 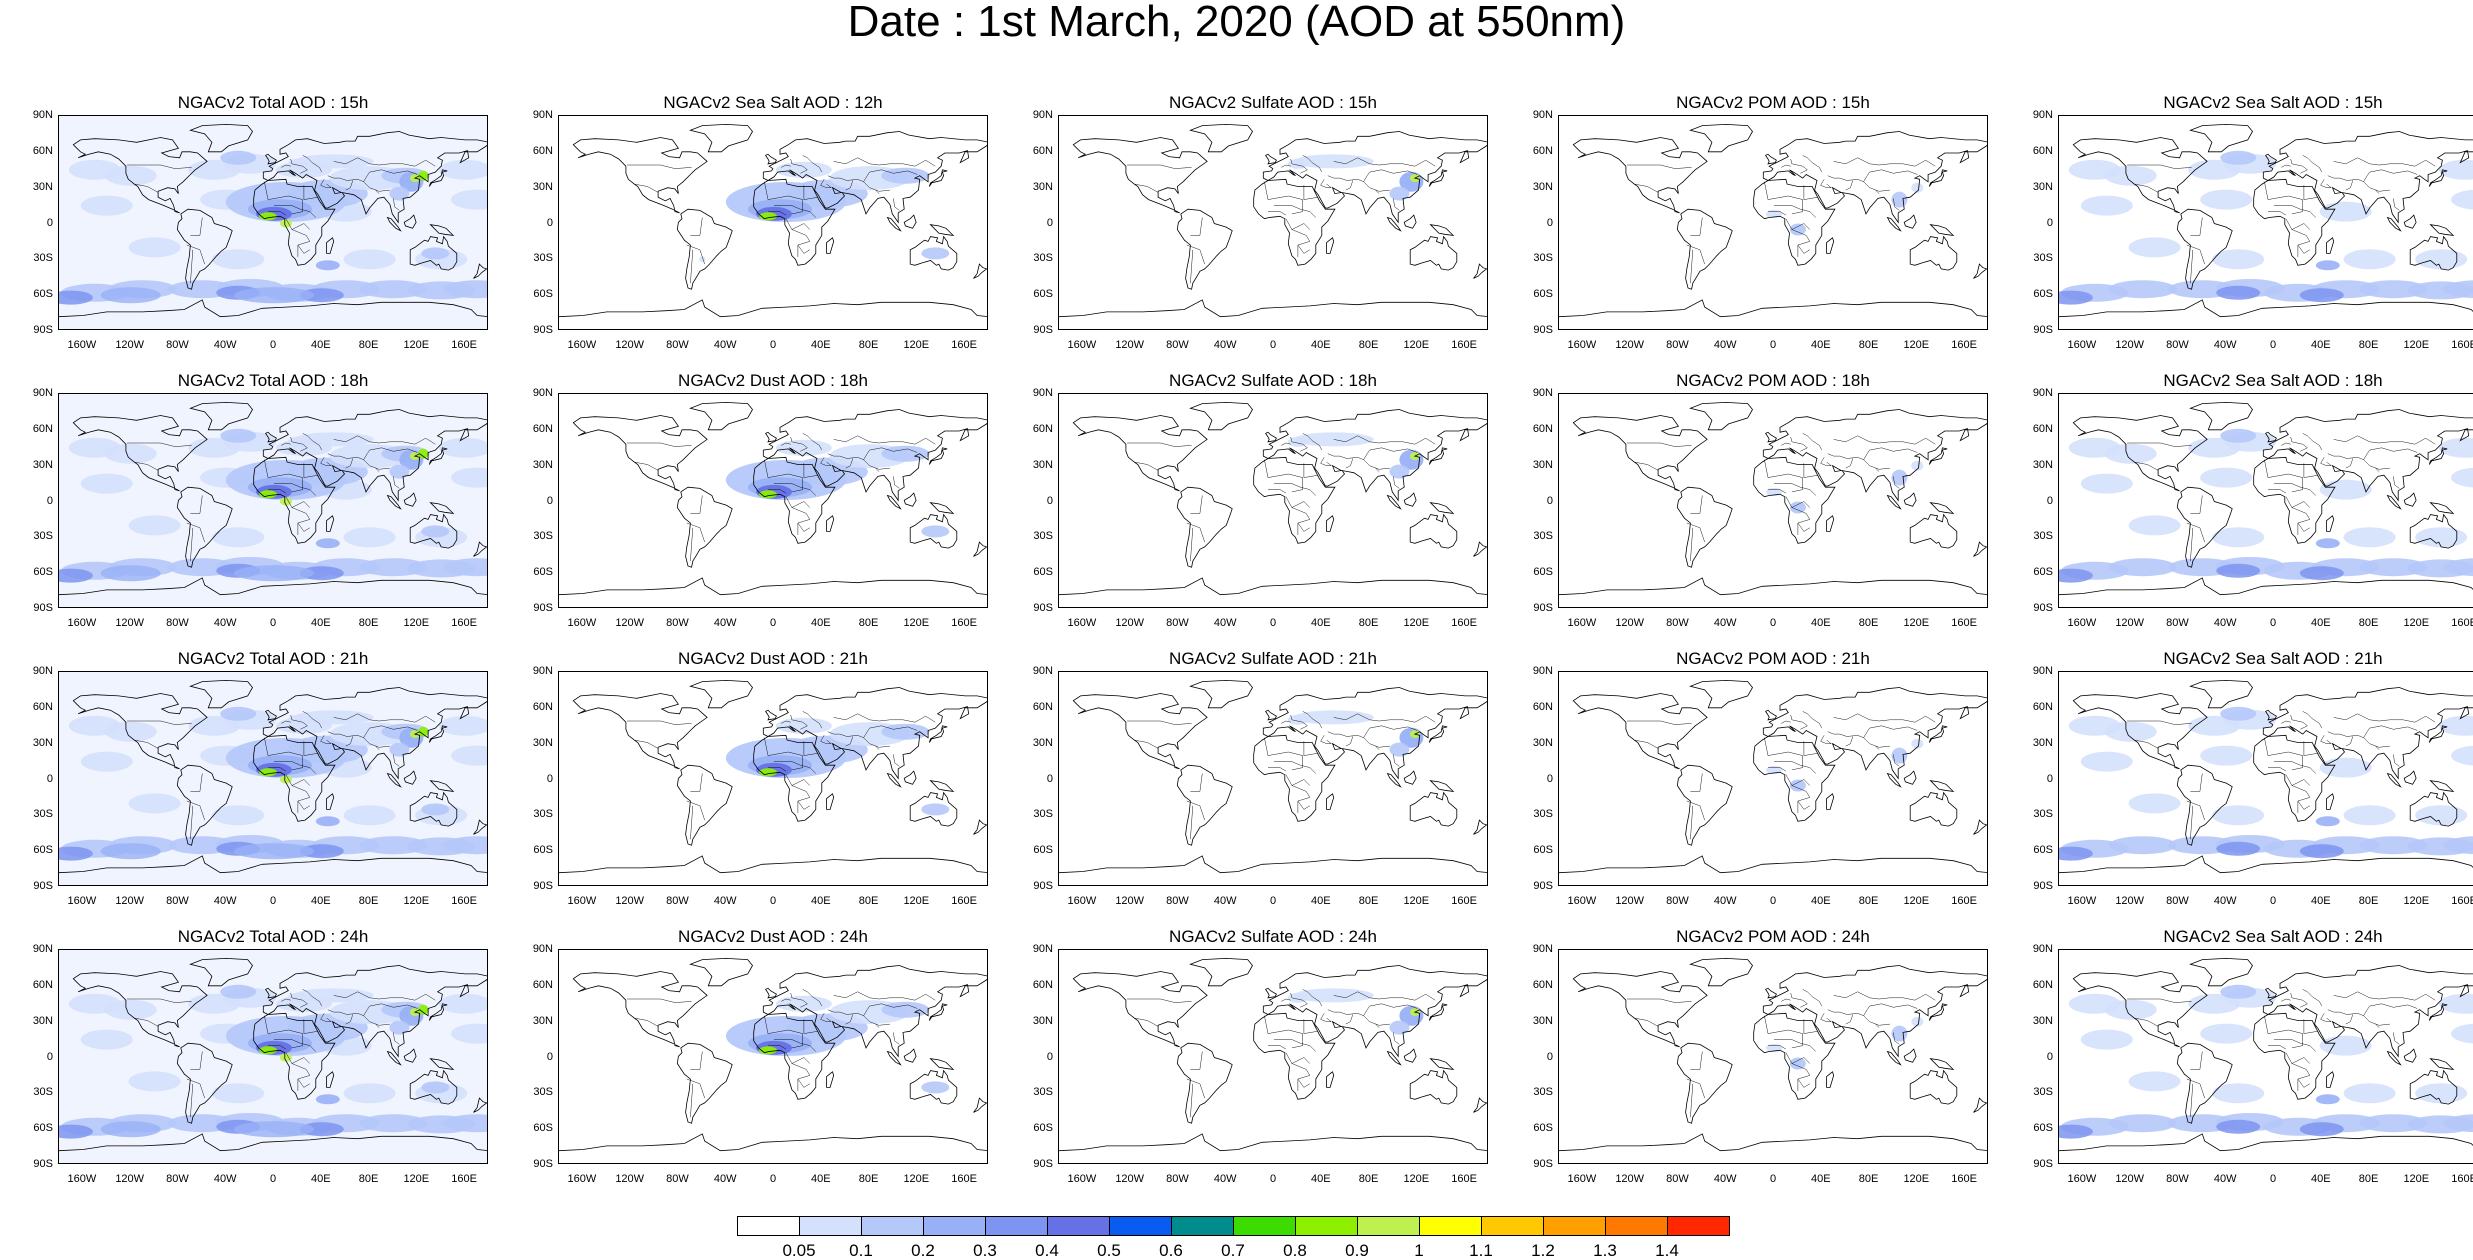 I want to click on colorbar-swatch, so click(x=1140, y=1226).